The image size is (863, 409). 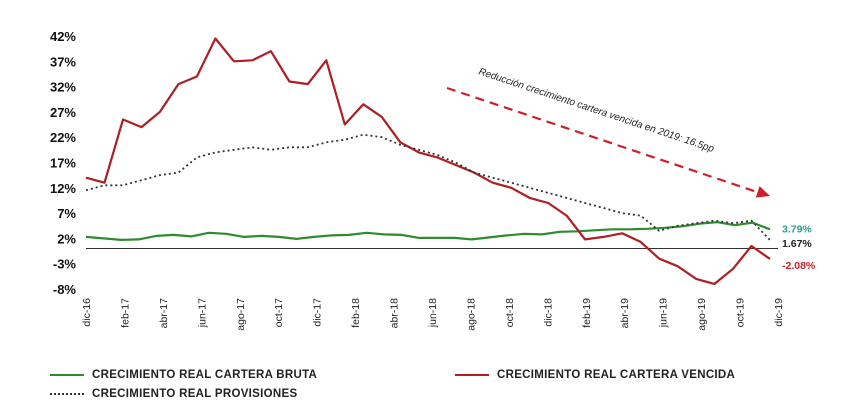 I want to click on y-tick-label: -8%, so click(x=65, y=289).